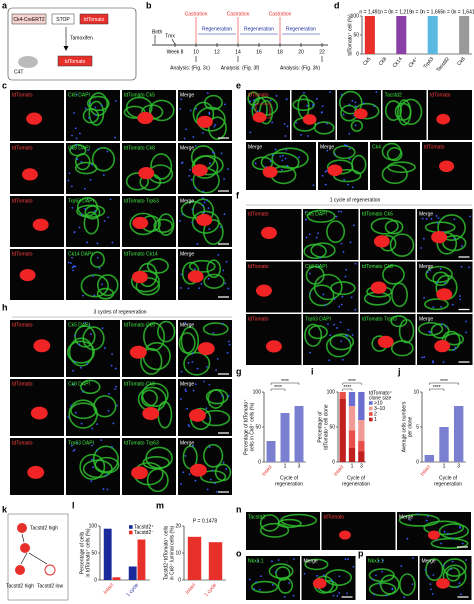 The height and width of the screenshot is (604, 474). I want to click on panel-letter: a, so click(5, 5).